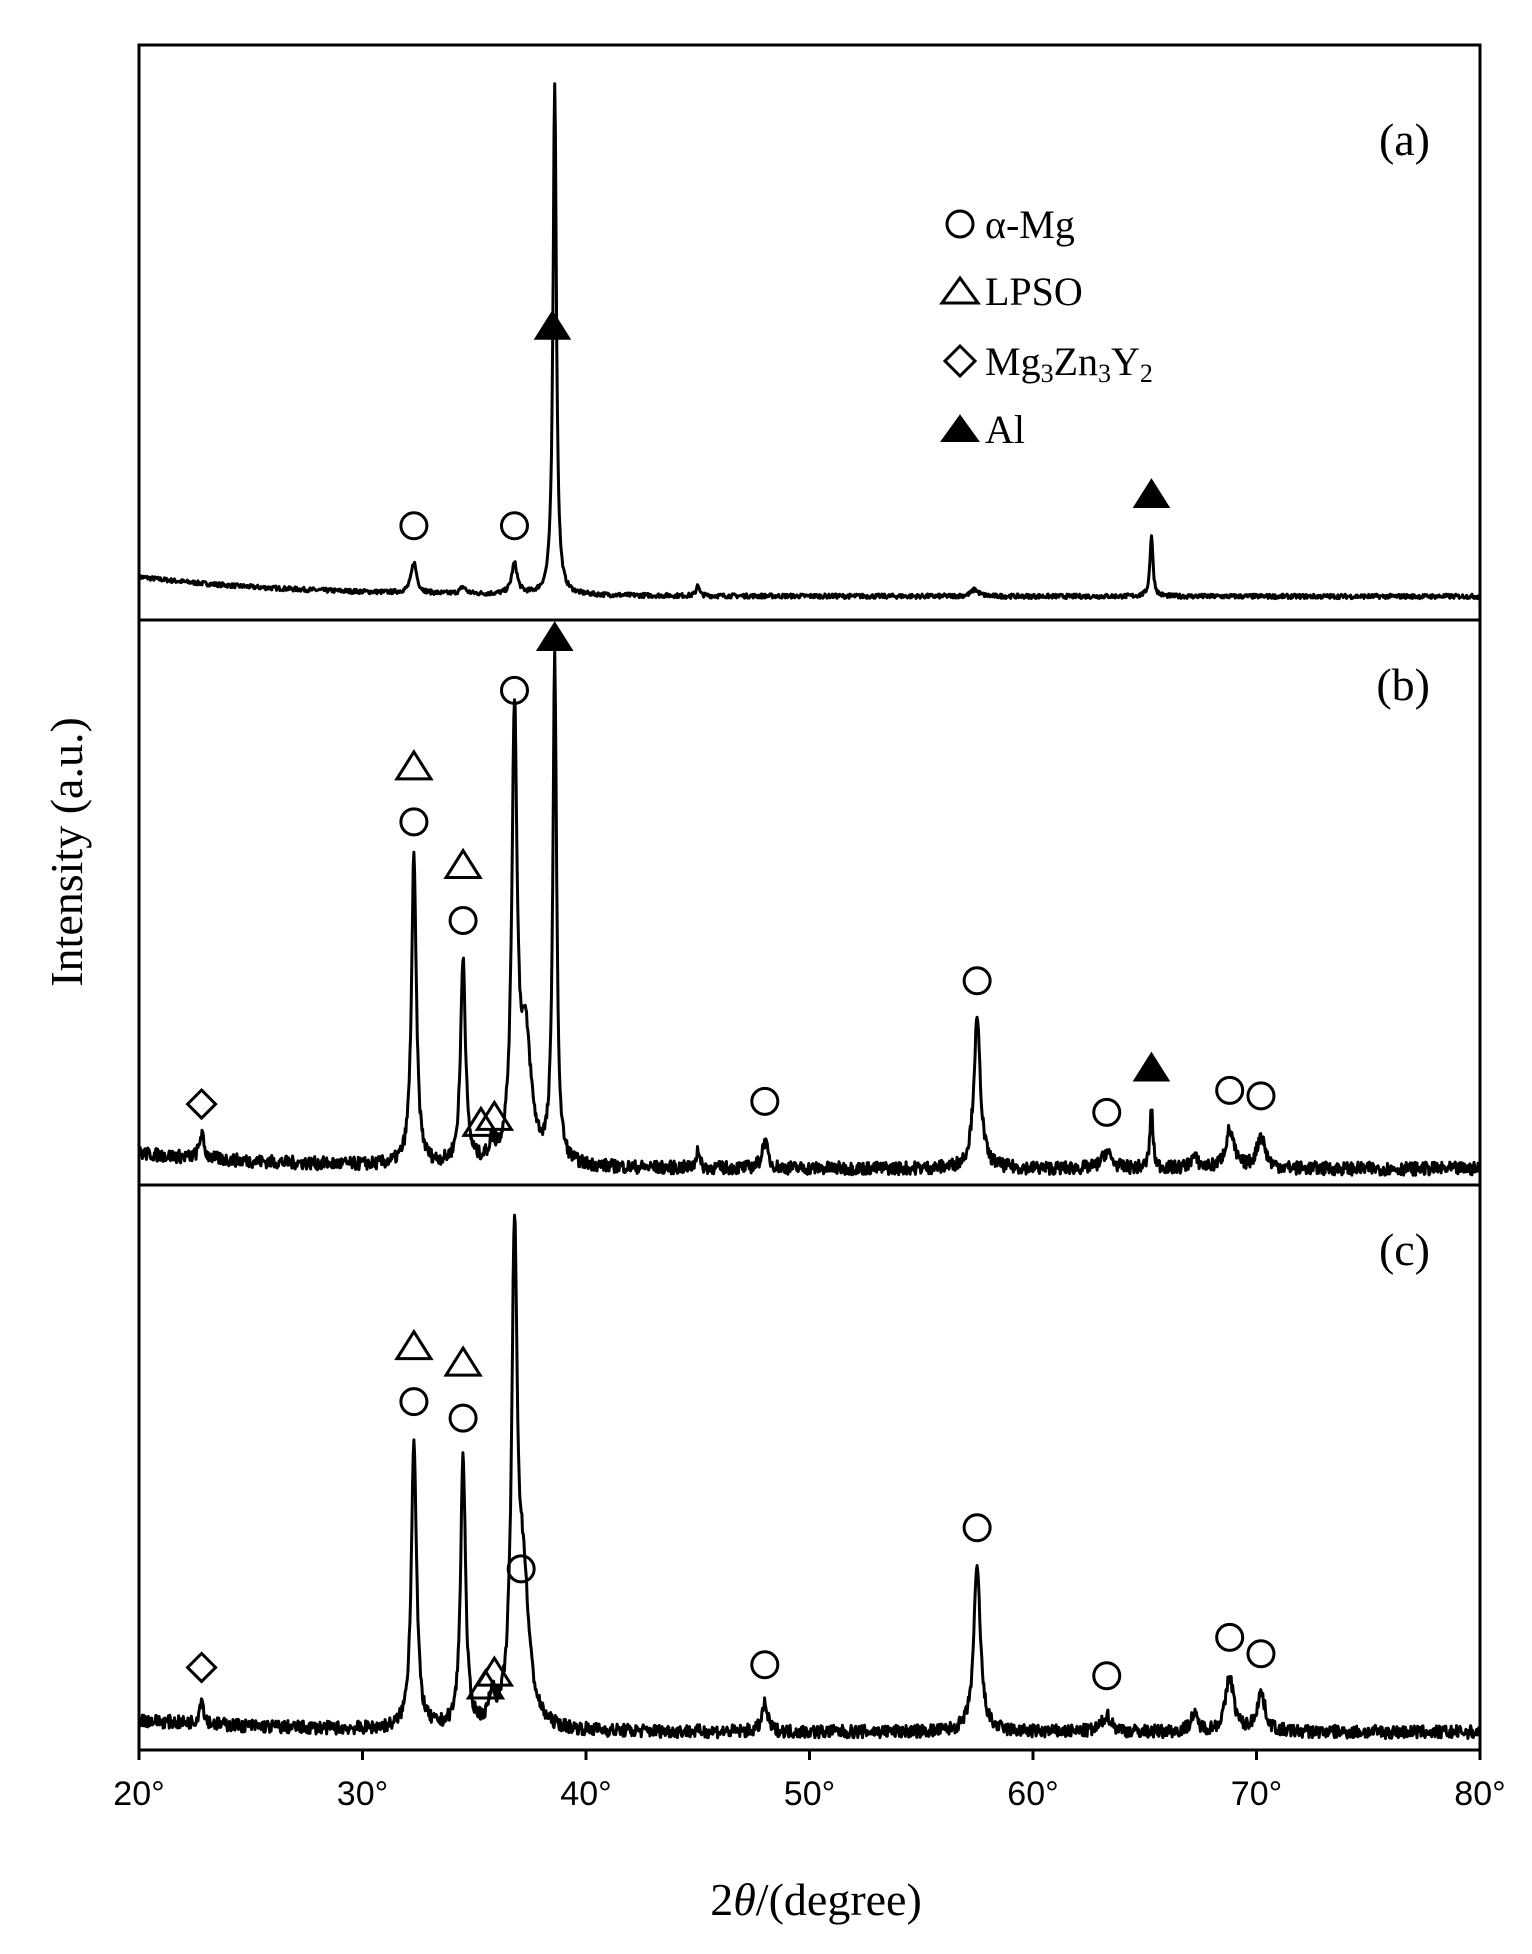 The image size is (1532, 1954). Describe the element at coordinates (1030, 224) in the screenshot. I see `legend-label-alpha-mg: α-Mg` at that location.